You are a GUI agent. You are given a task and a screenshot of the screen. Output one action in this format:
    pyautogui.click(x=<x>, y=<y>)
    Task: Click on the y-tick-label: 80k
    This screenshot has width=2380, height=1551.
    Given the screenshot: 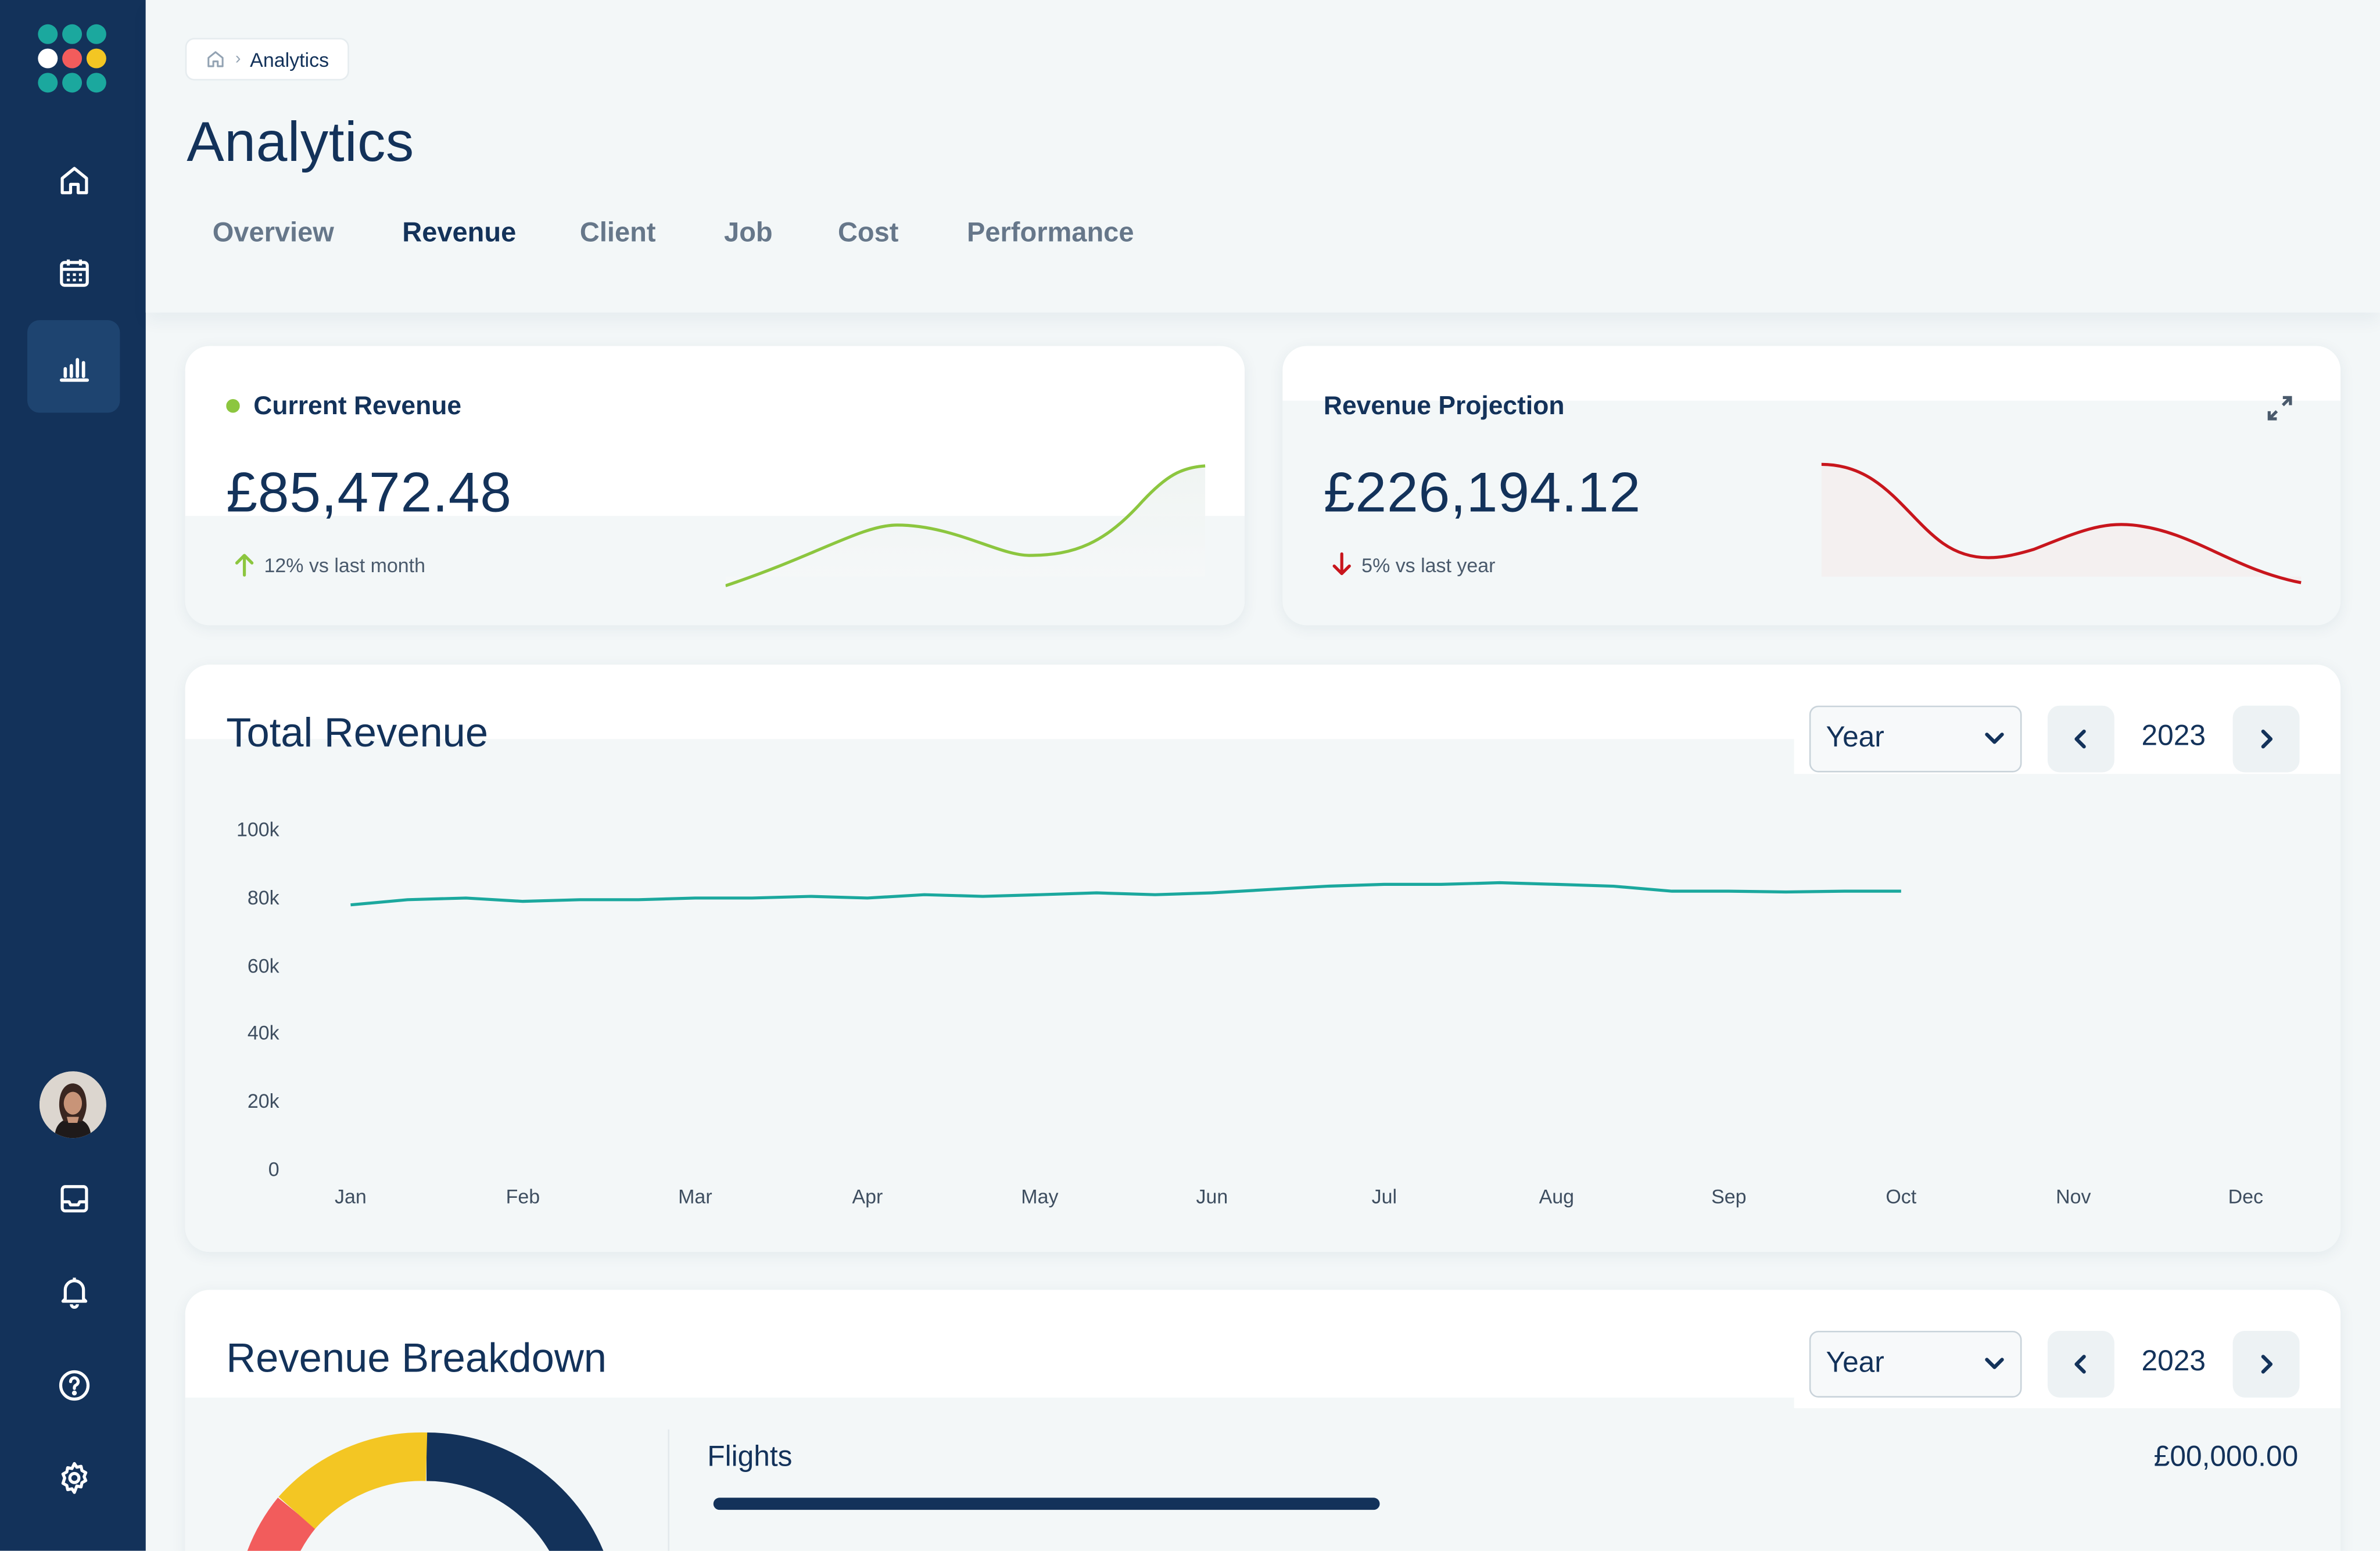 What is the action you would take?
    pyautogui.click(x=263, y=897)
    